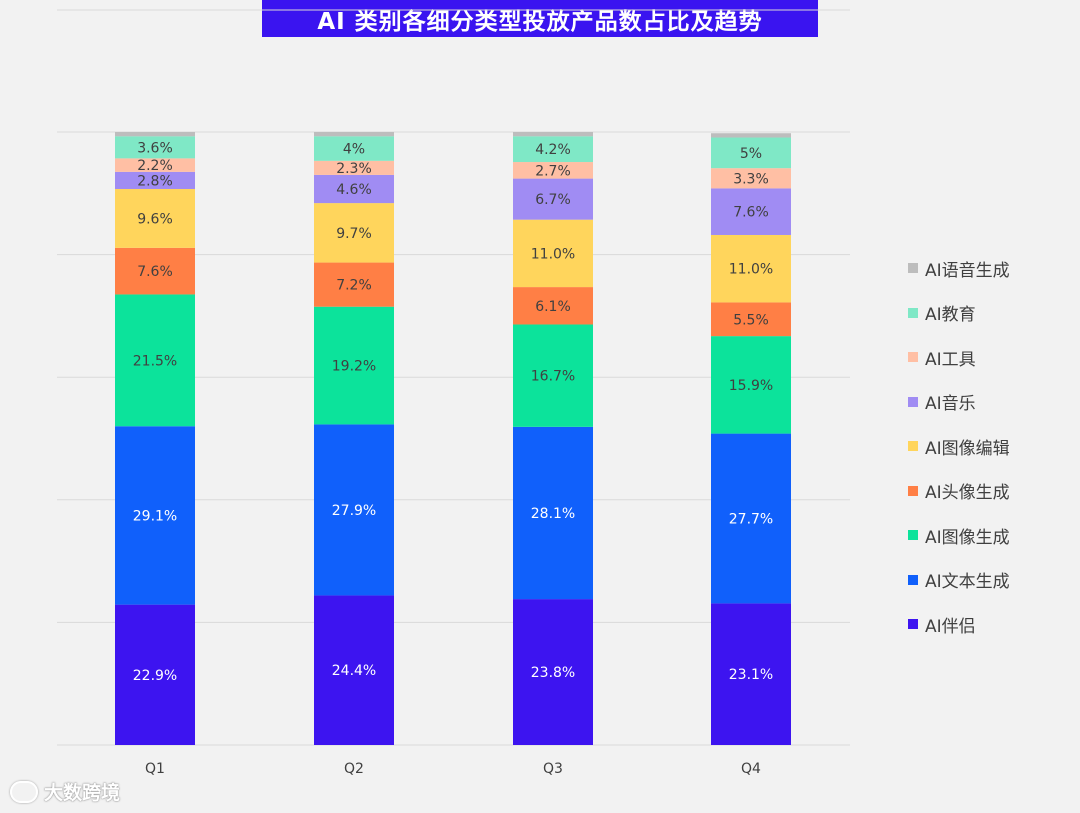 The width and height of the screenshot is (1080, 813). Describe the element at coordinates (82, 793) in the screenshot. I see `watermark-text: 大数跨境` at that location.